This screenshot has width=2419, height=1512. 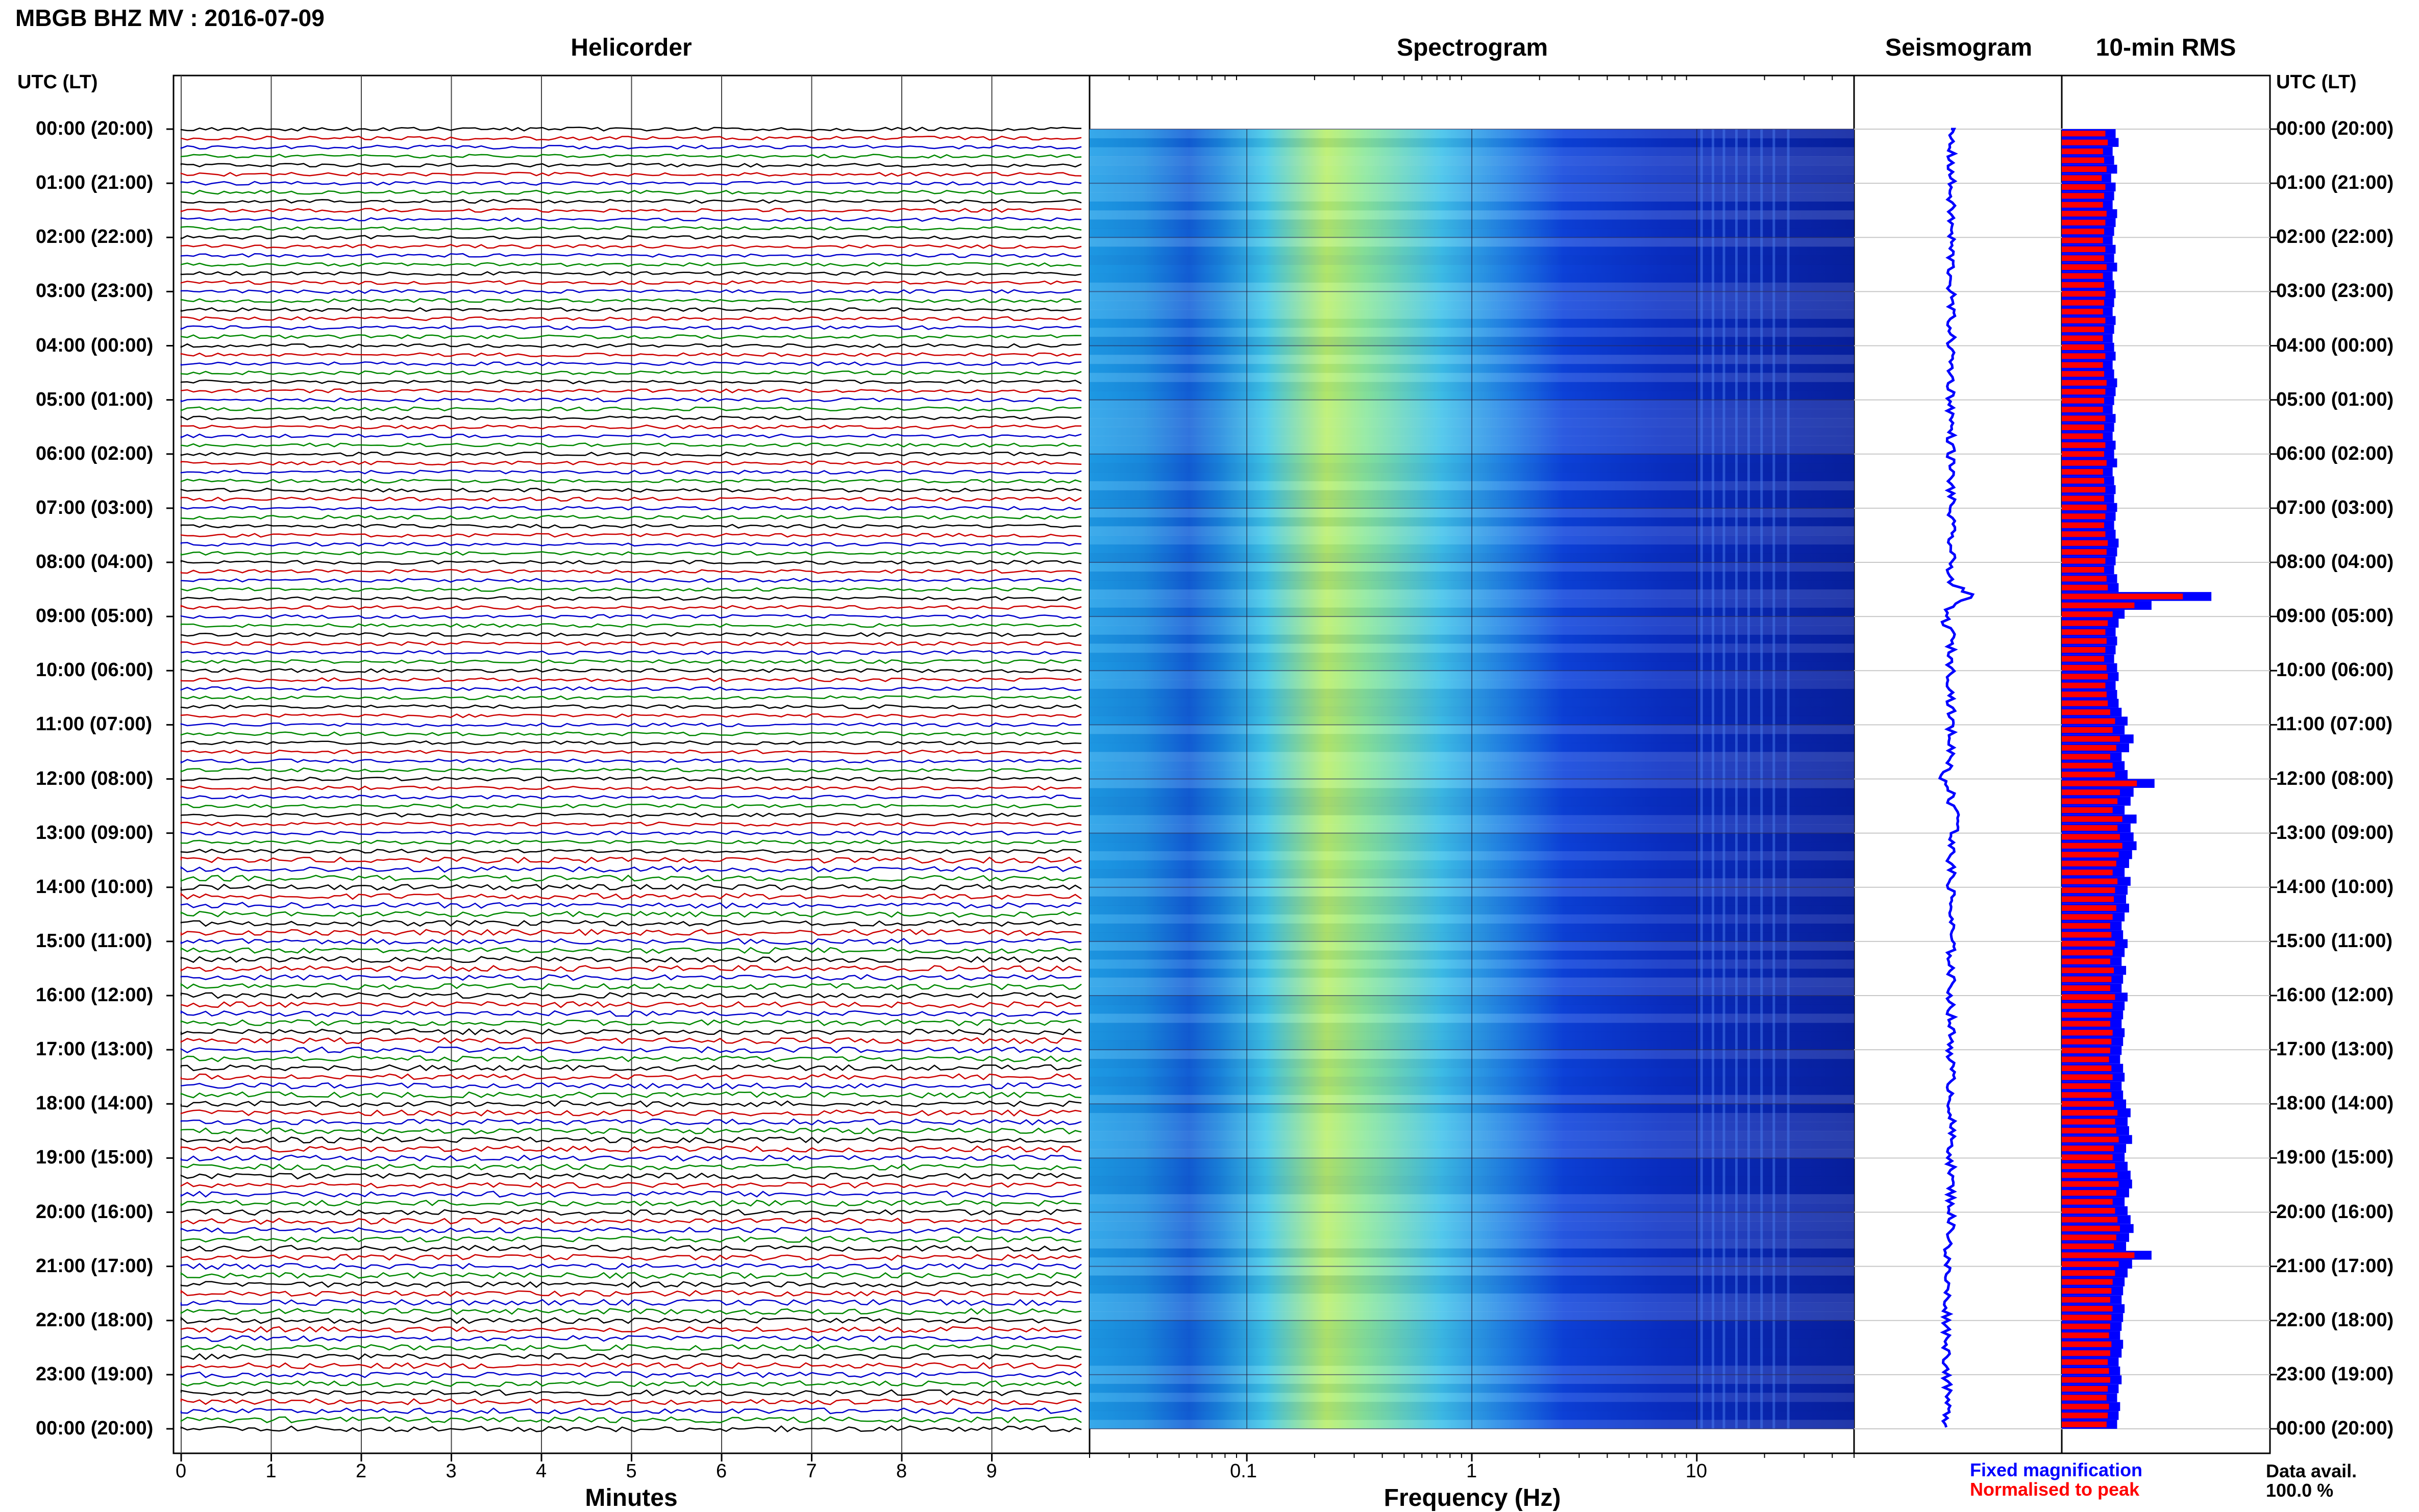 What do you see at coordinates (95, 1158) in the screenshot?
I see `time-label-left: 19:00 (15:00)` at bounding box center [95, 1158].